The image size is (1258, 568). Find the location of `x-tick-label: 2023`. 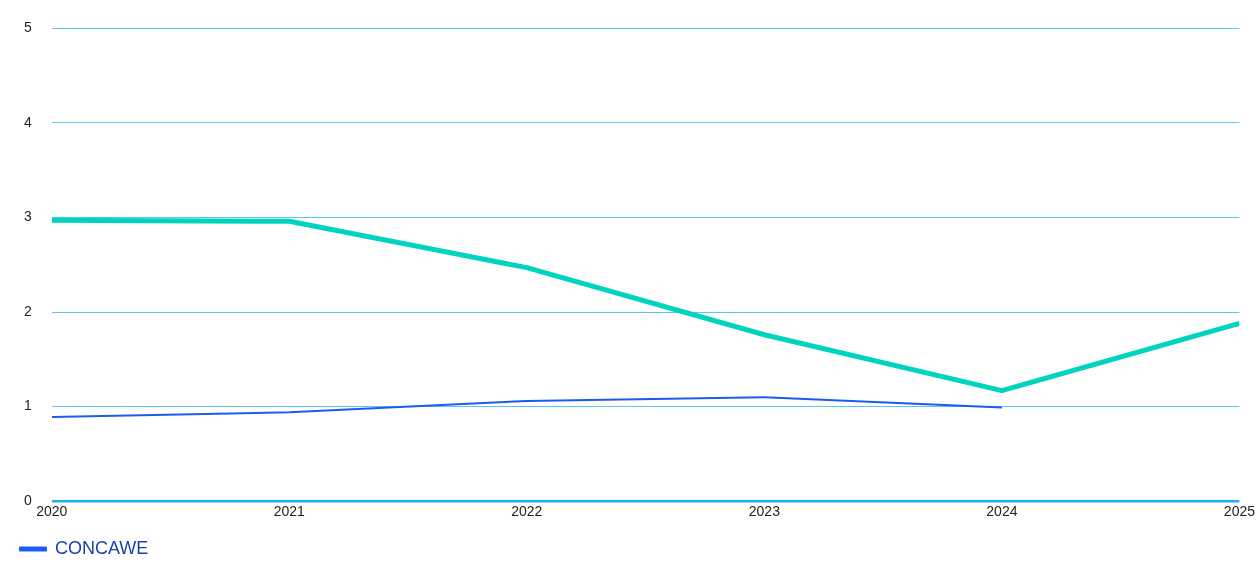

x-tick-label: 2023 is located at coordinates (764, 511).